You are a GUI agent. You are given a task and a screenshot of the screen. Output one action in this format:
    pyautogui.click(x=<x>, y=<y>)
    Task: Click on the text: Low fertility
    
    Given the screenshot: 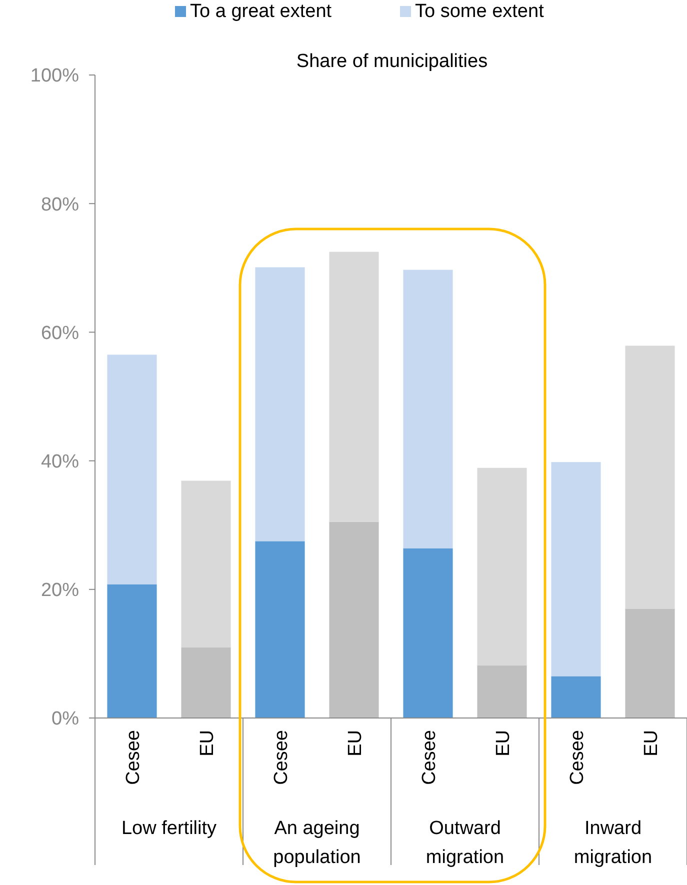 What is the action you would take?
    pyautogui.click(x=169, y=828)
    